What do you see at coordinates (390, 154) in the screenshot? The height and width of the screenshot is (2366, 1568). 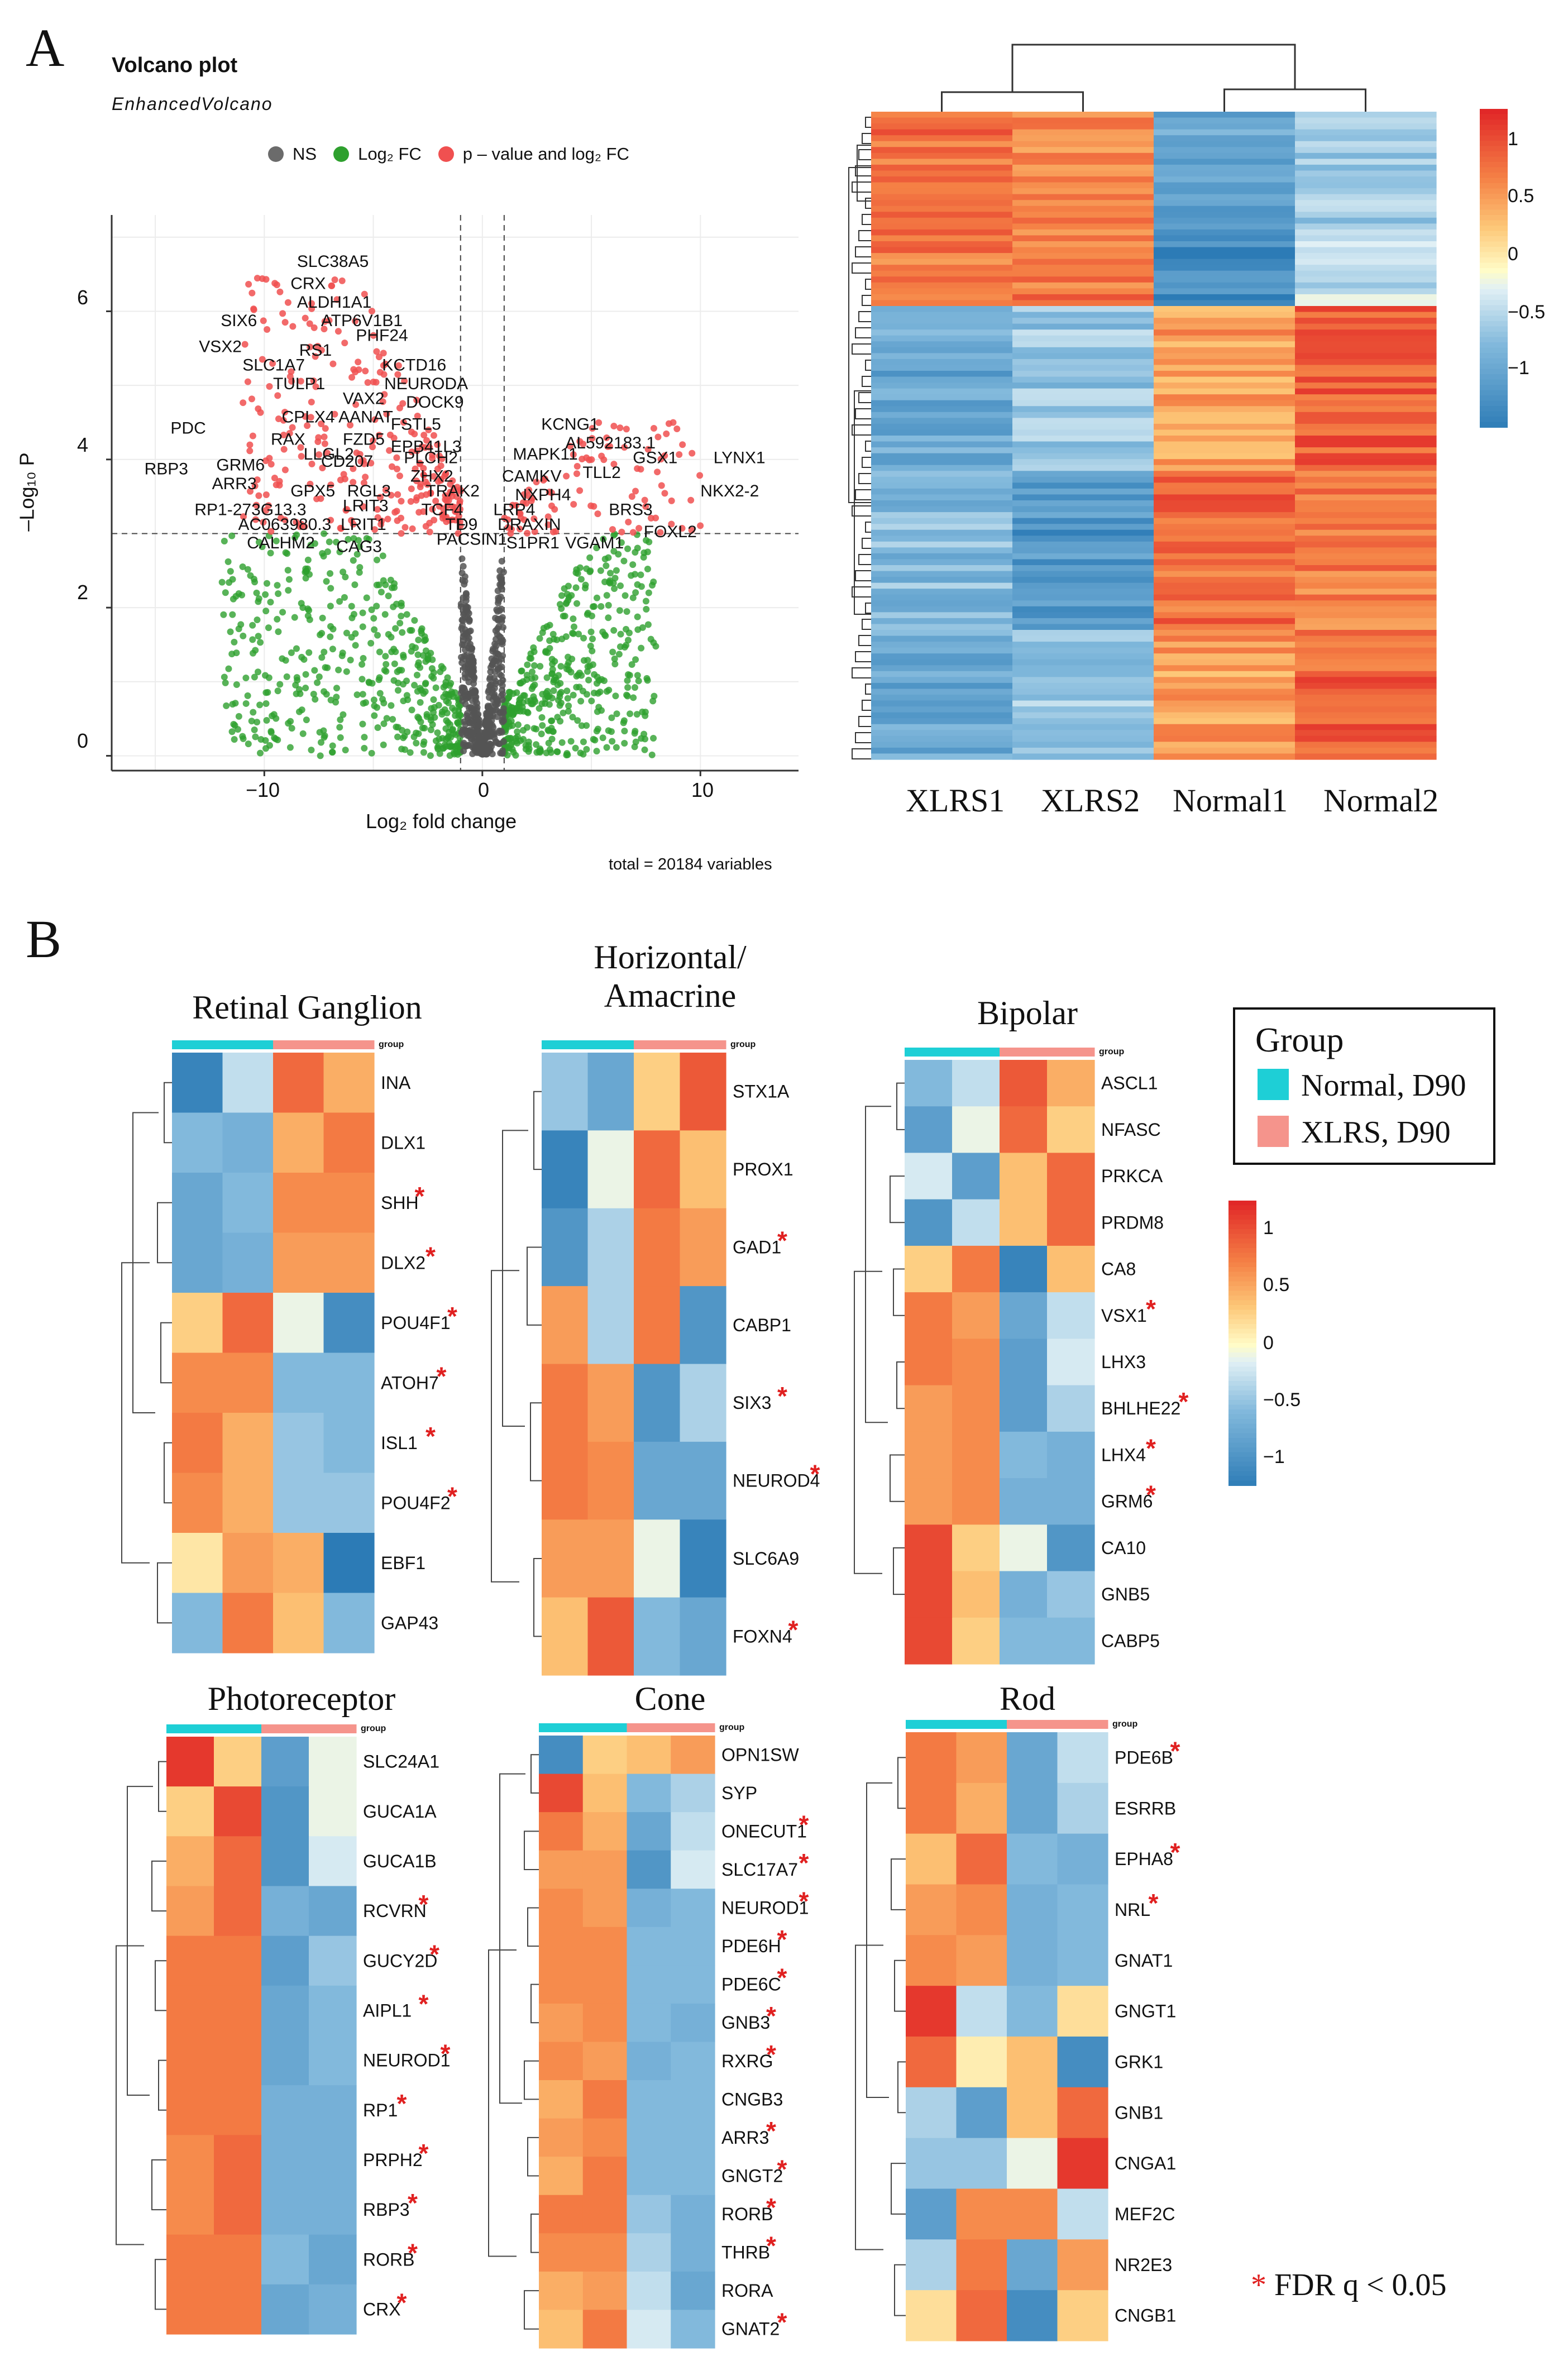 I see `legend-fc-label: Log₂ FC` at bounding box center [390, 154].